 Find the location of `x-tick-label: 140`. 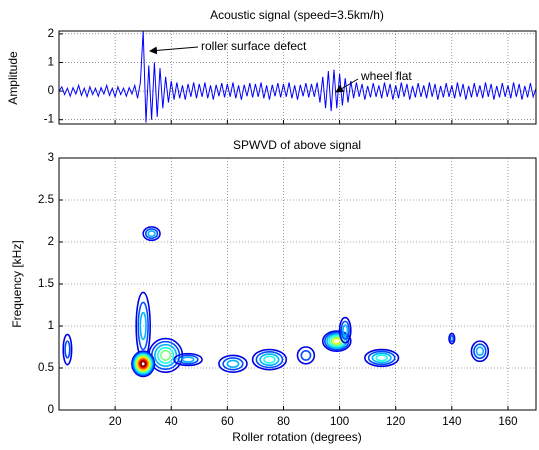

x-tick-label: 140 is located at coordinates (451, 422).